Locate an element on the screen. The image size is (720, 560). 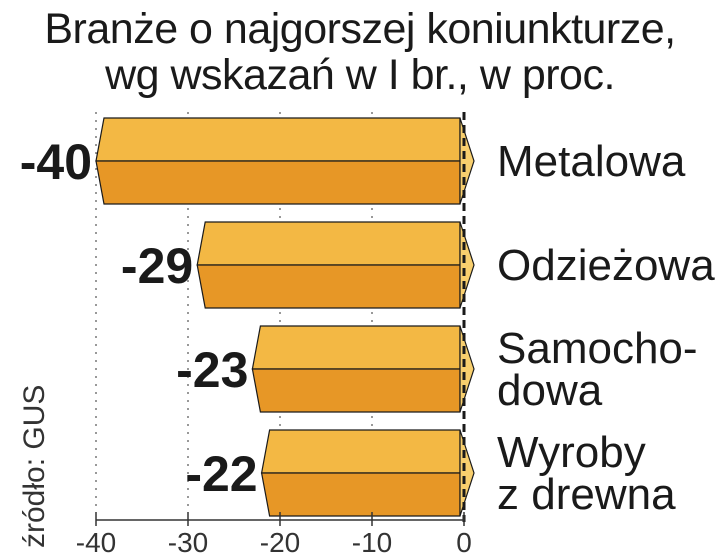
data-label: -23 is located at coordinates (212, 370).